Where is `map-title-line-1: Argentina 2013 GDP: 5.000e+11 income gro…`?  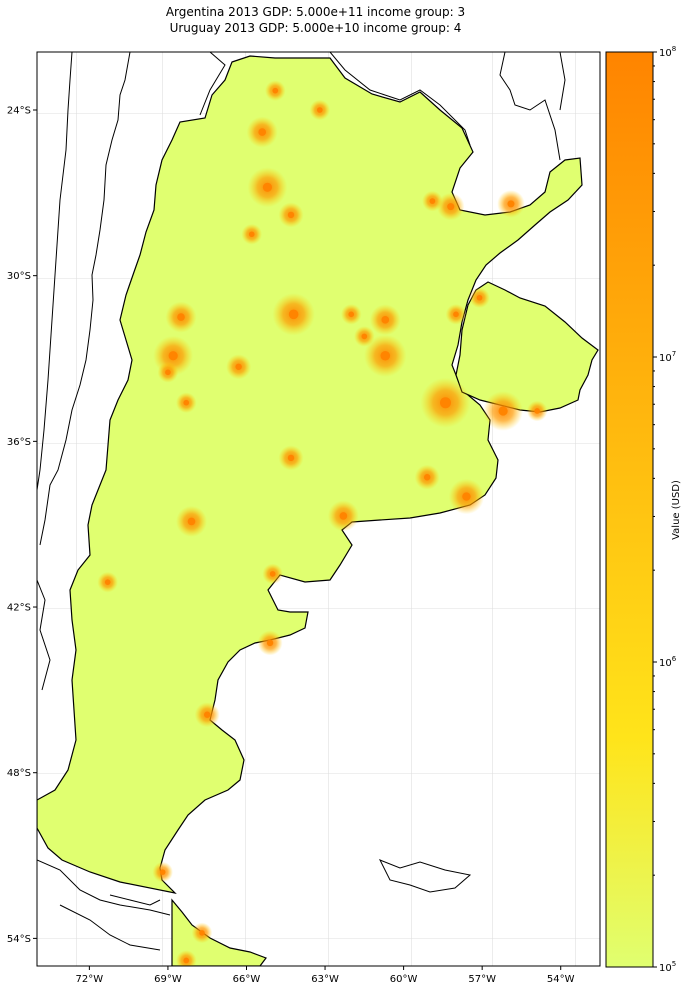 map-title-line-1: Argentina 2013 GDP: 5.000e+11 income gro… is located at coordinates (315, 12).